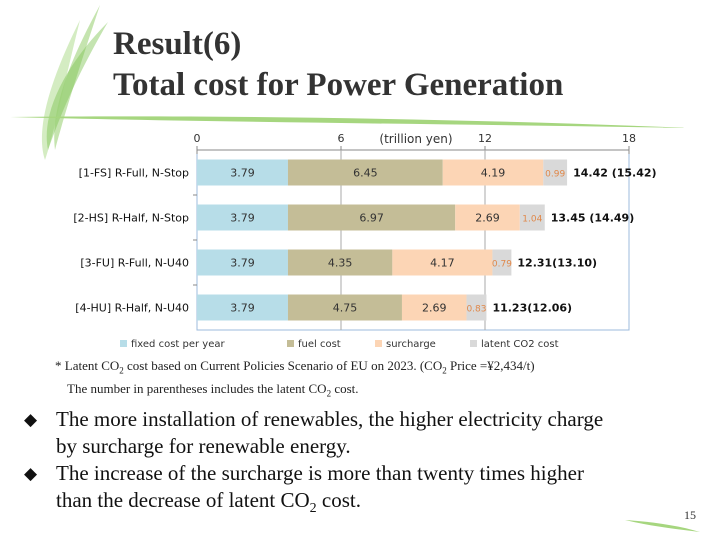 Image resolution: width=720 pixels, height=540 pixels. What do you see at coordinates (532, 308) in the screenshot?
I see `total-label: 11.23(12.06)` at bounding box center [532, 308].